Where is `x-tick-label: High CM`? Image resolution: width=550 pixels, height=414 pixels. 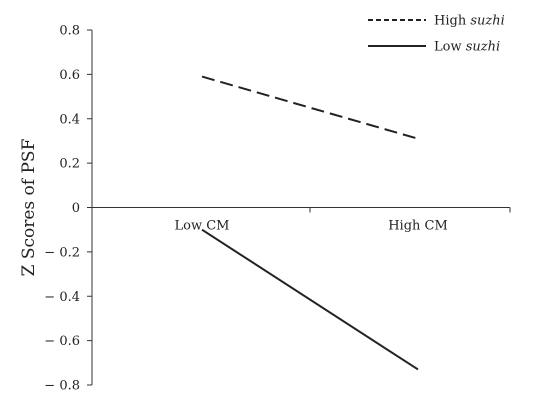 x-tick-label: High CM is located at coordinates (418, 226).